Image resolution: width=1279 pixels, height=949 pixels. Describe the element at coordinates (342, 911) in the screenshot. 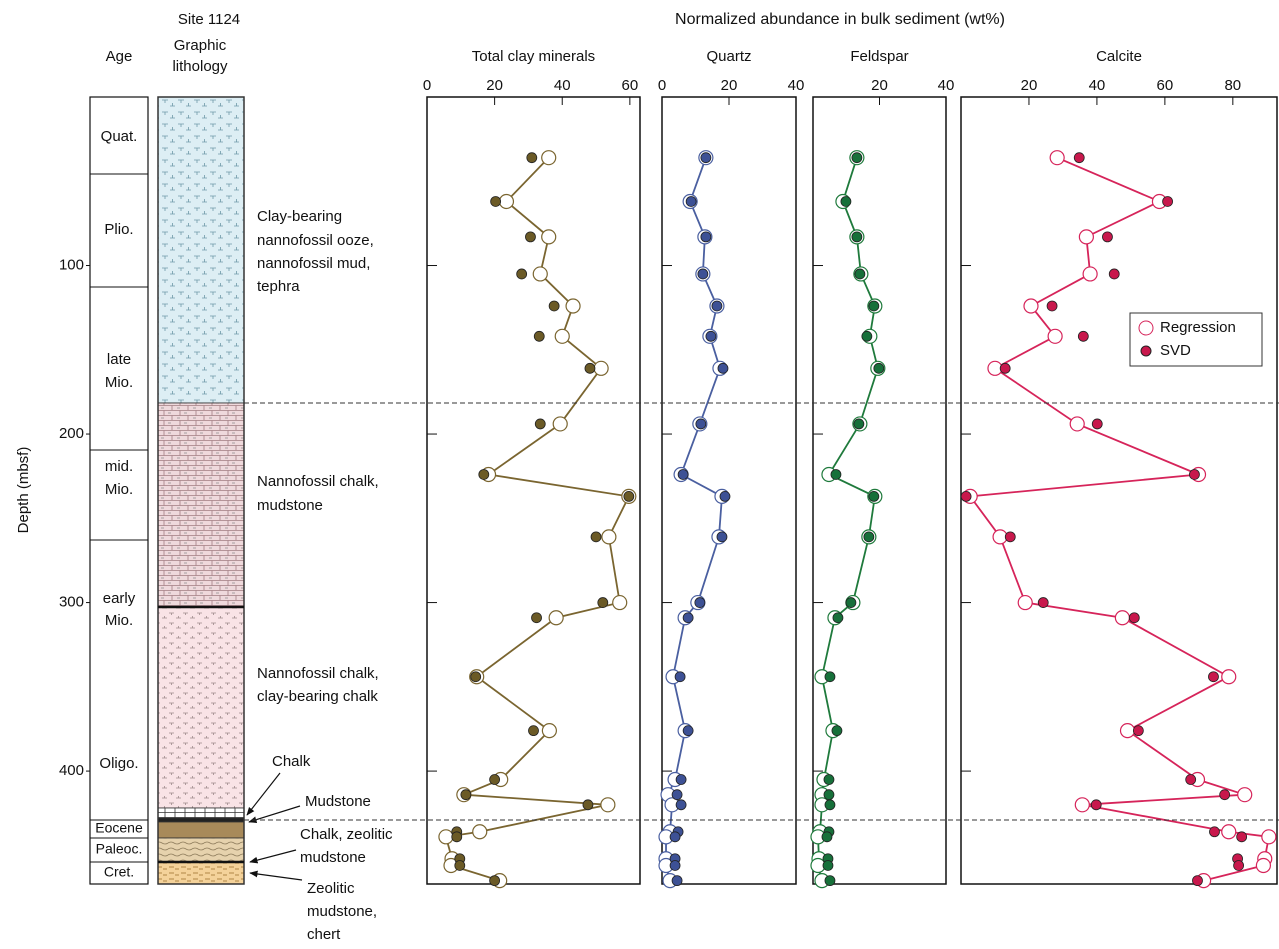

I see `lithology-note: mudstone,` at that location.